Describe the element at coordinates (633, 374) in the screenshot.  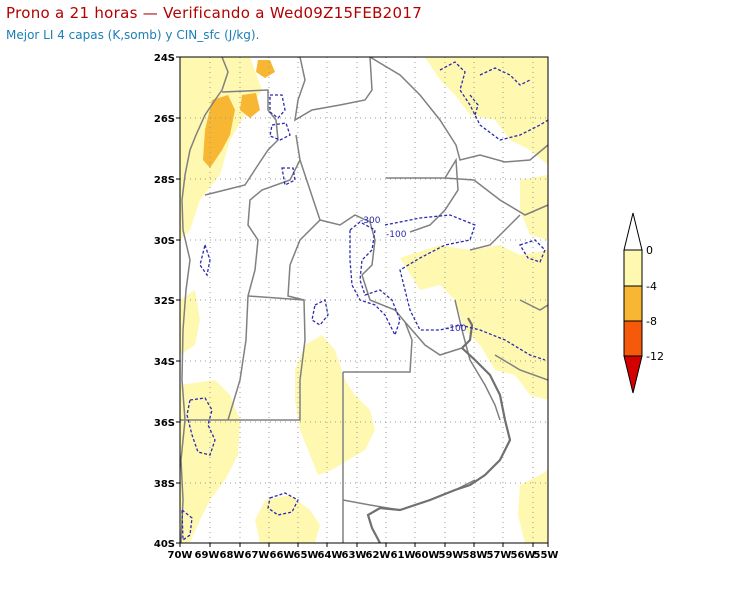
I see `colorbar-bottom-arrow` at that location.